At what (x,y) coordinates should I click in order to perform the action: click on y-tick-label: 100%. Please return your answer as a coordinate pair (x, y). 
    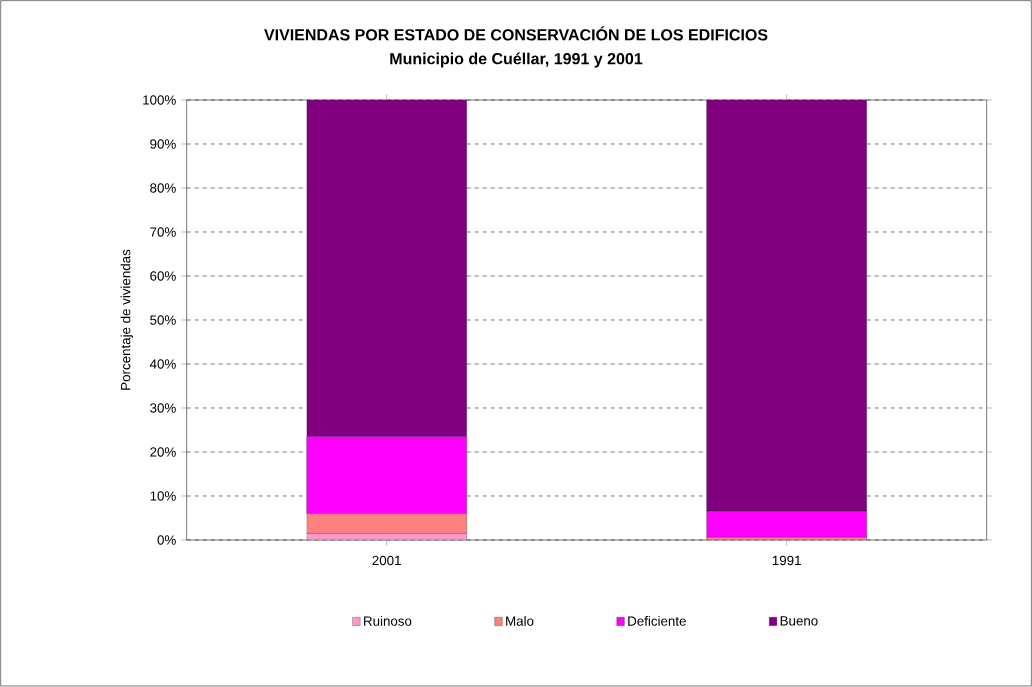
    Looking at the image, I should click on (159, 100).